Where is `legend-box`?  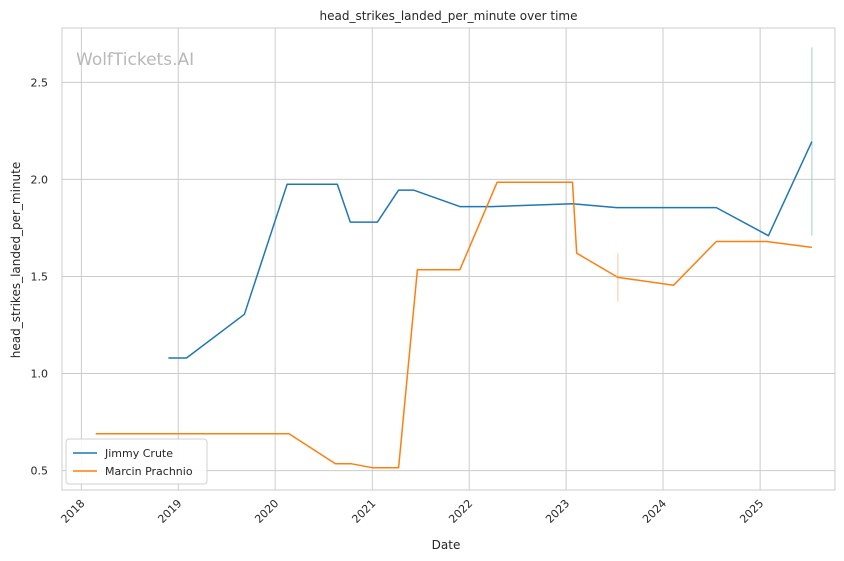
legend-box is located at coordinates (136, 461).